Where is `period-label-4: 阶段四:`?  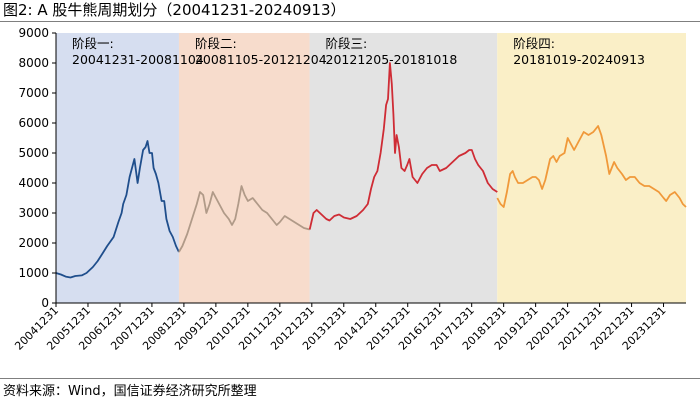 period-label-4: 阶段四: is located at coordinates (534, 43).